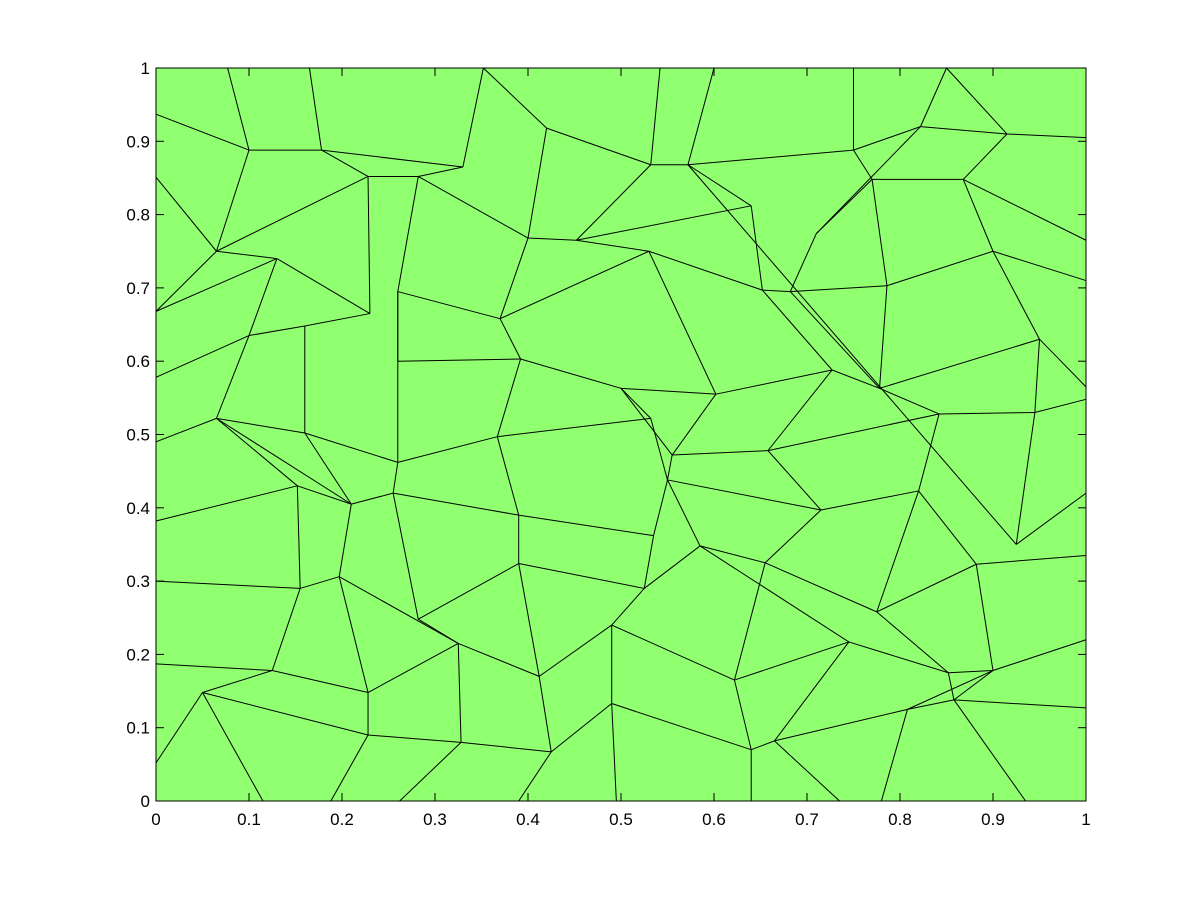 The width and height of the screenshot is (1200, 900). I want to click on mesh-edge-n23-n34, so click(797, 330).